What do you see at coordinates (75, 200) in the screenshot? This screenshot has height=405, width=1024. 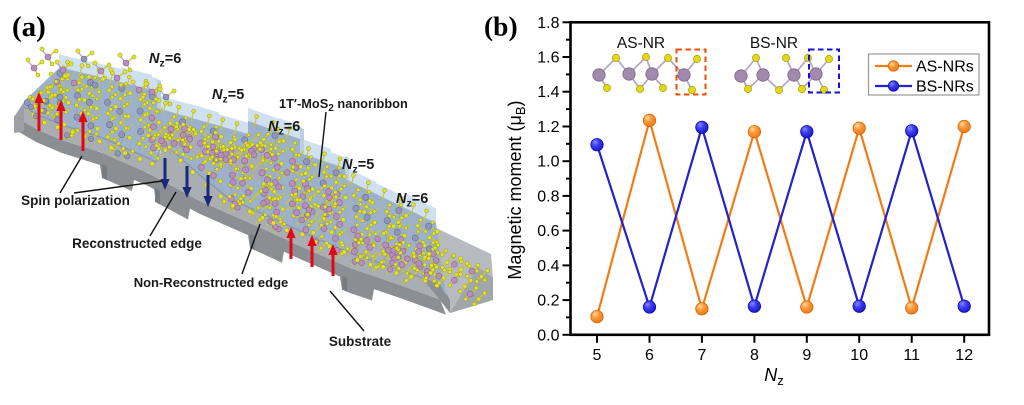 I see `svg-text: Spin polarization` at bounding box center [75, 200].